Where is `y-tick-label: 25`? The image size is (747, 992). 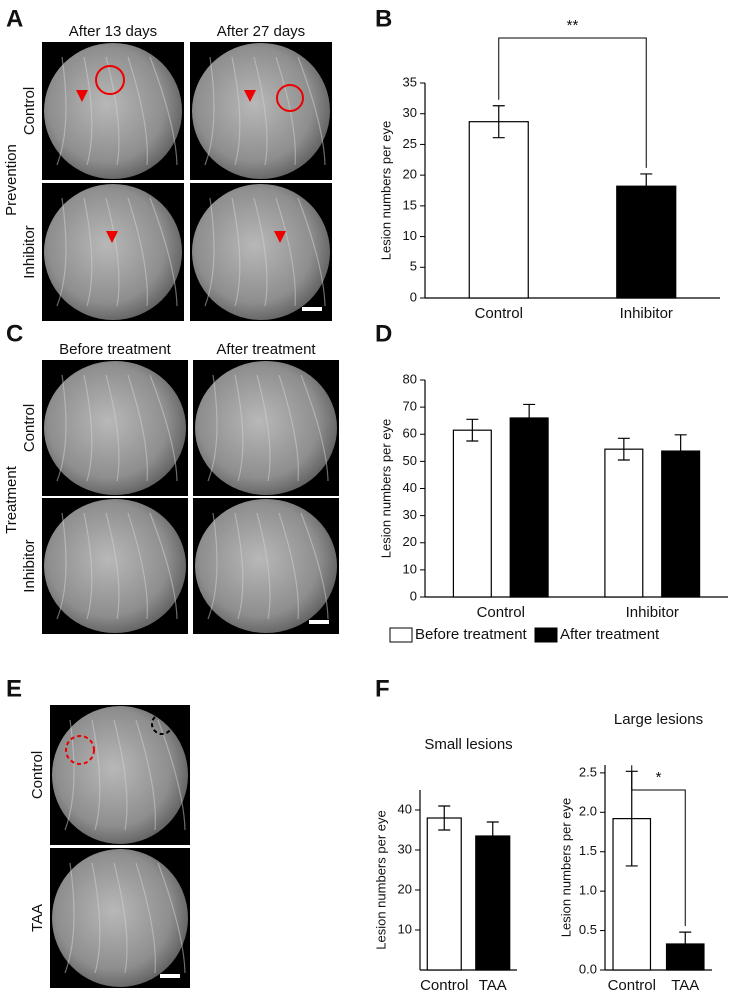 y-tick-label: 25 is located at coordinates (410, 143).